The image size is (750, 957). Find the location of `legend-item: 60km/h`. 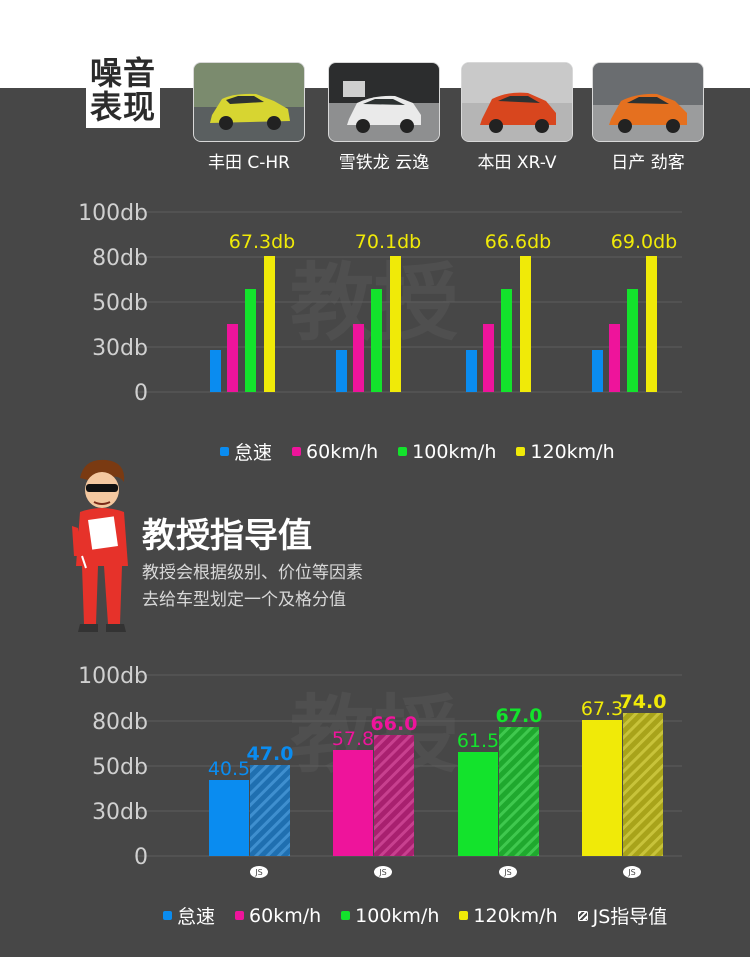

legend-item: 60km/h is located at coordinates (335, 452).